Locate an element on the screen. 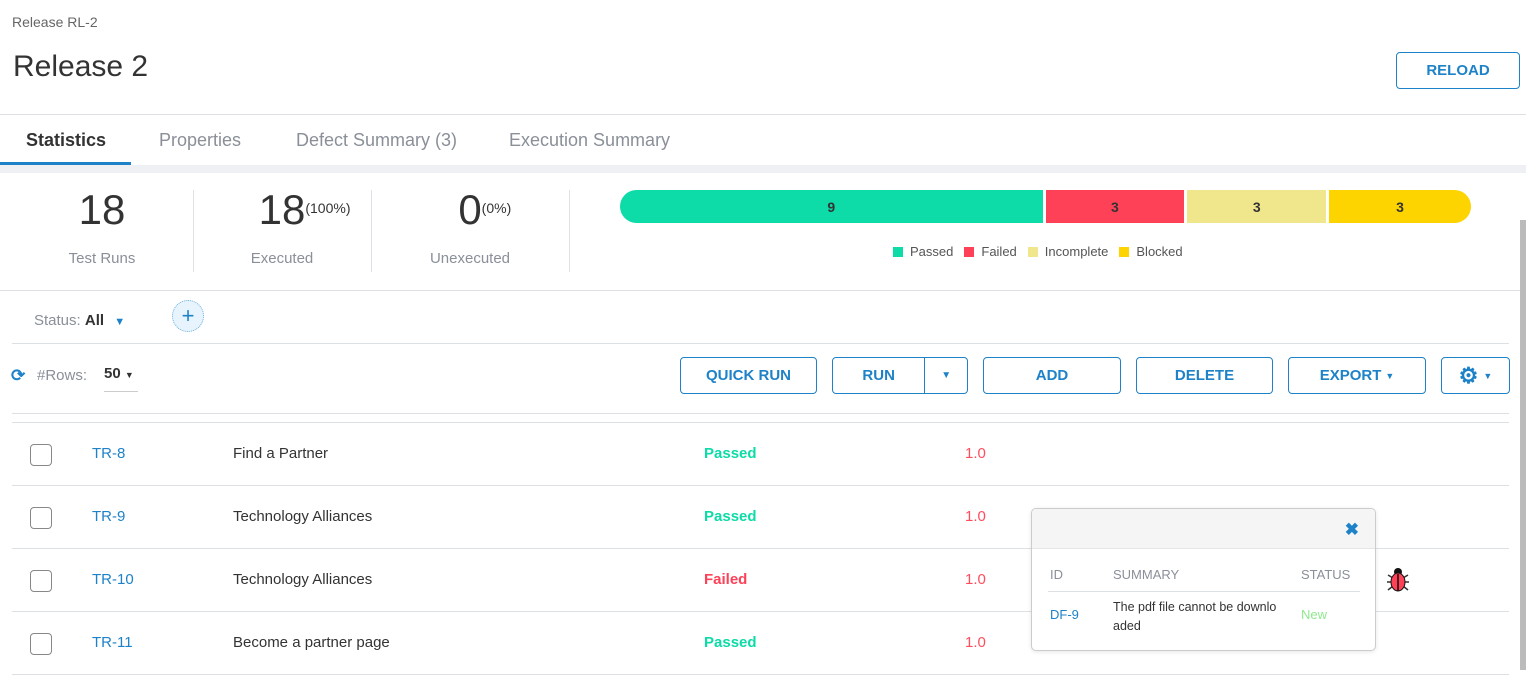 This screenshot has width=1526, height=675. refresh-icon: ⟳ is located at coordinates (18, 375).